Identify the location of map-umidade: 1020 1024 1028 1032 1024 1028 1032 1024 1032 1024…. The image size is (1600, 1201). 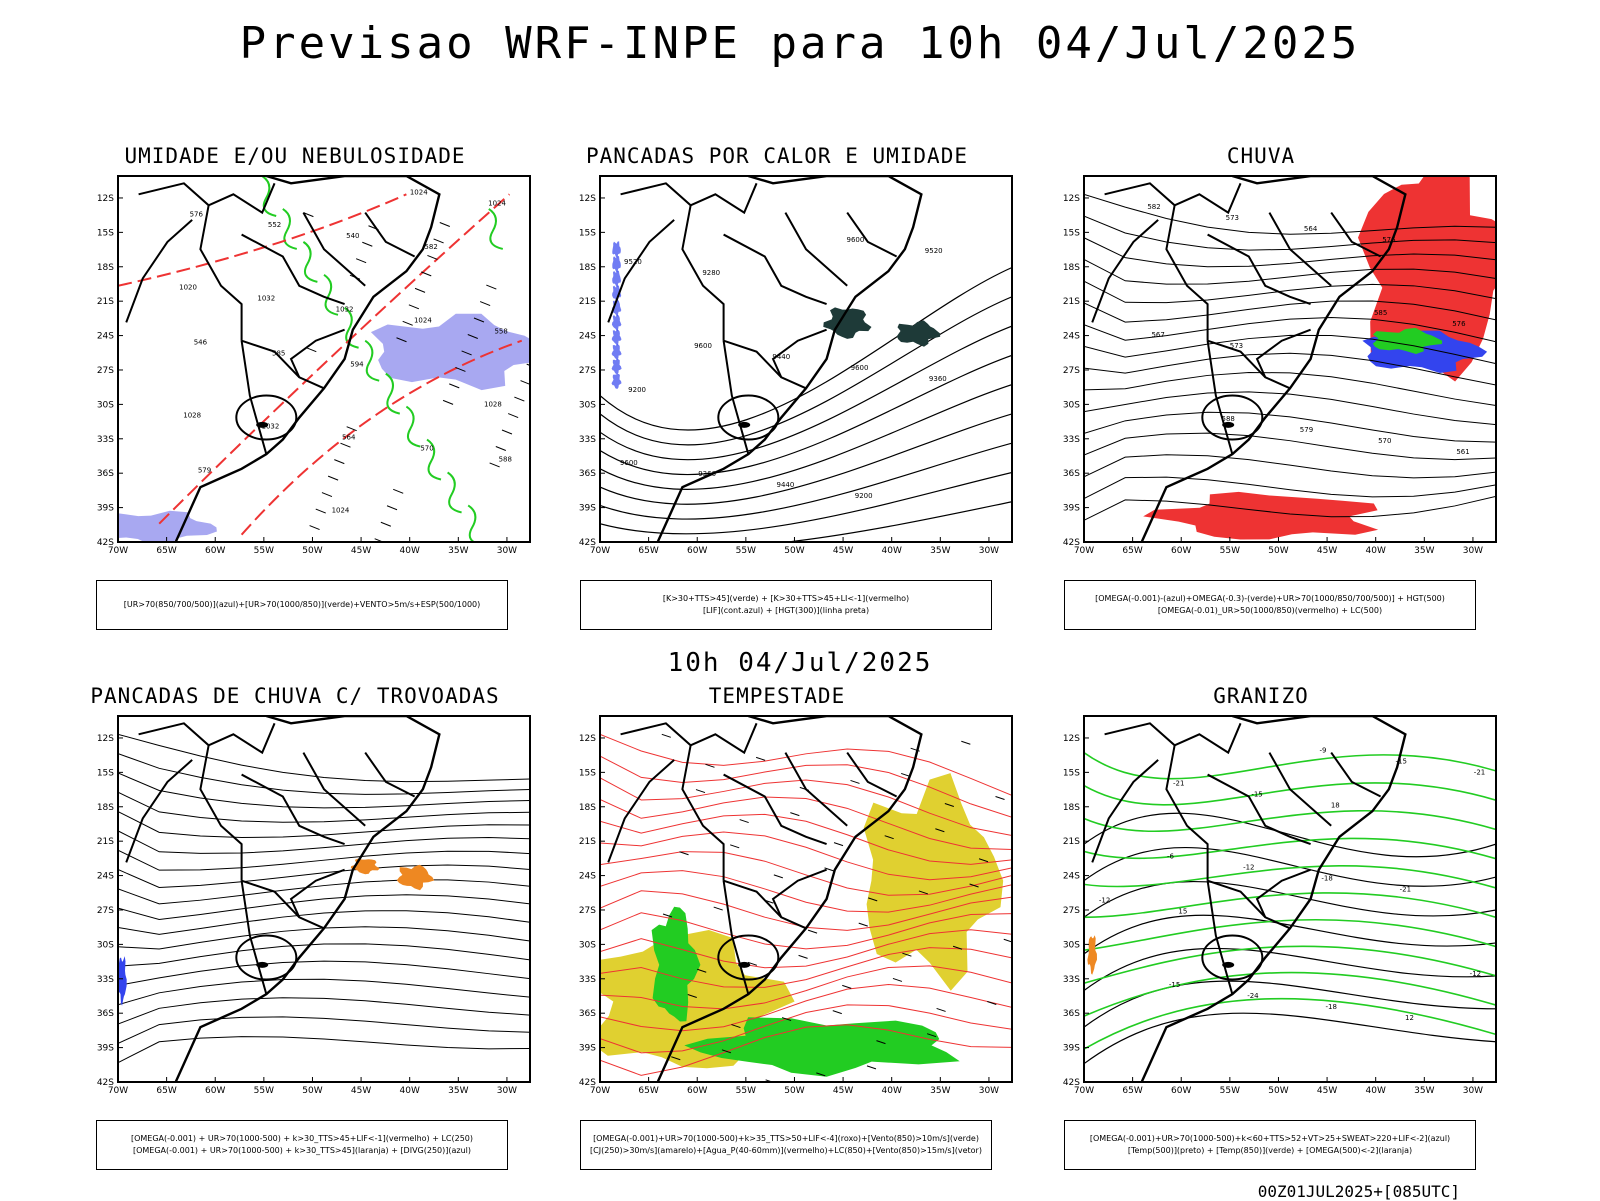
(314, 365).